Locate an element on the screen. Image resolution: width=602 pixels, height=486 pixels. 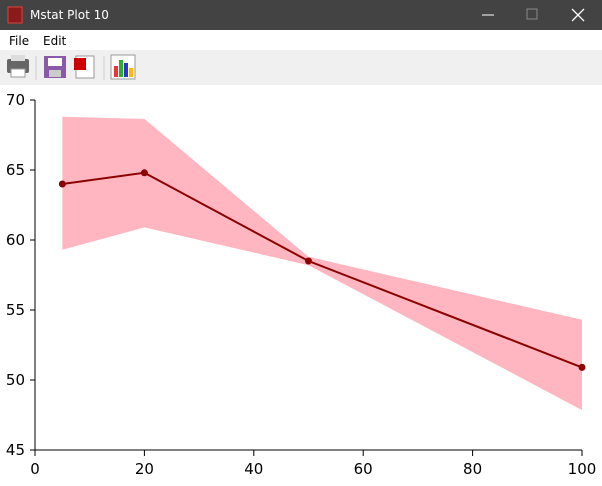
toolbar is located at coordinates (301, 67).